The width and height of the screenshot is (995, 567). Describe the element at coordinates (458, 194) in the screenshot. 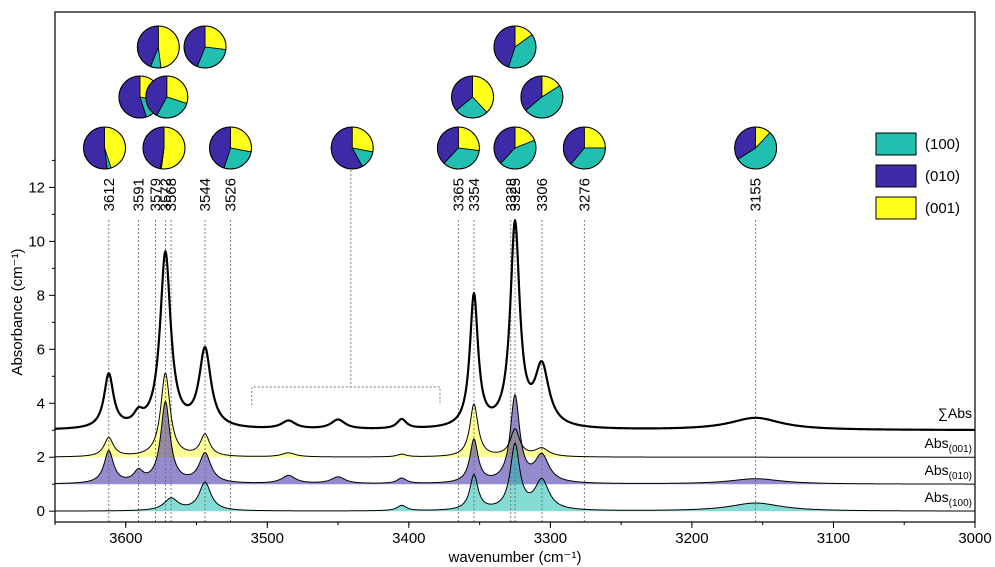

I see `peak-label: 3365` at that location.